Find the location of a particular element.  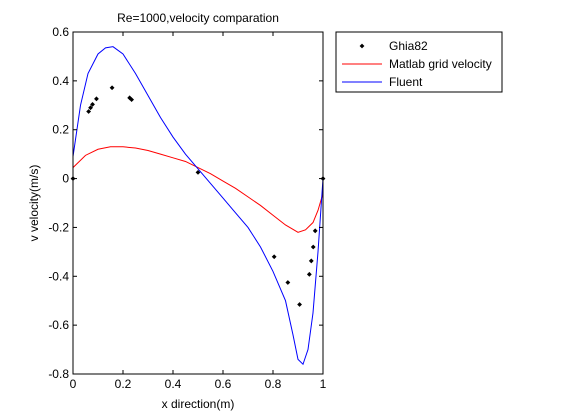

y-tick-label: 0 is located at coordinates (65, 179).